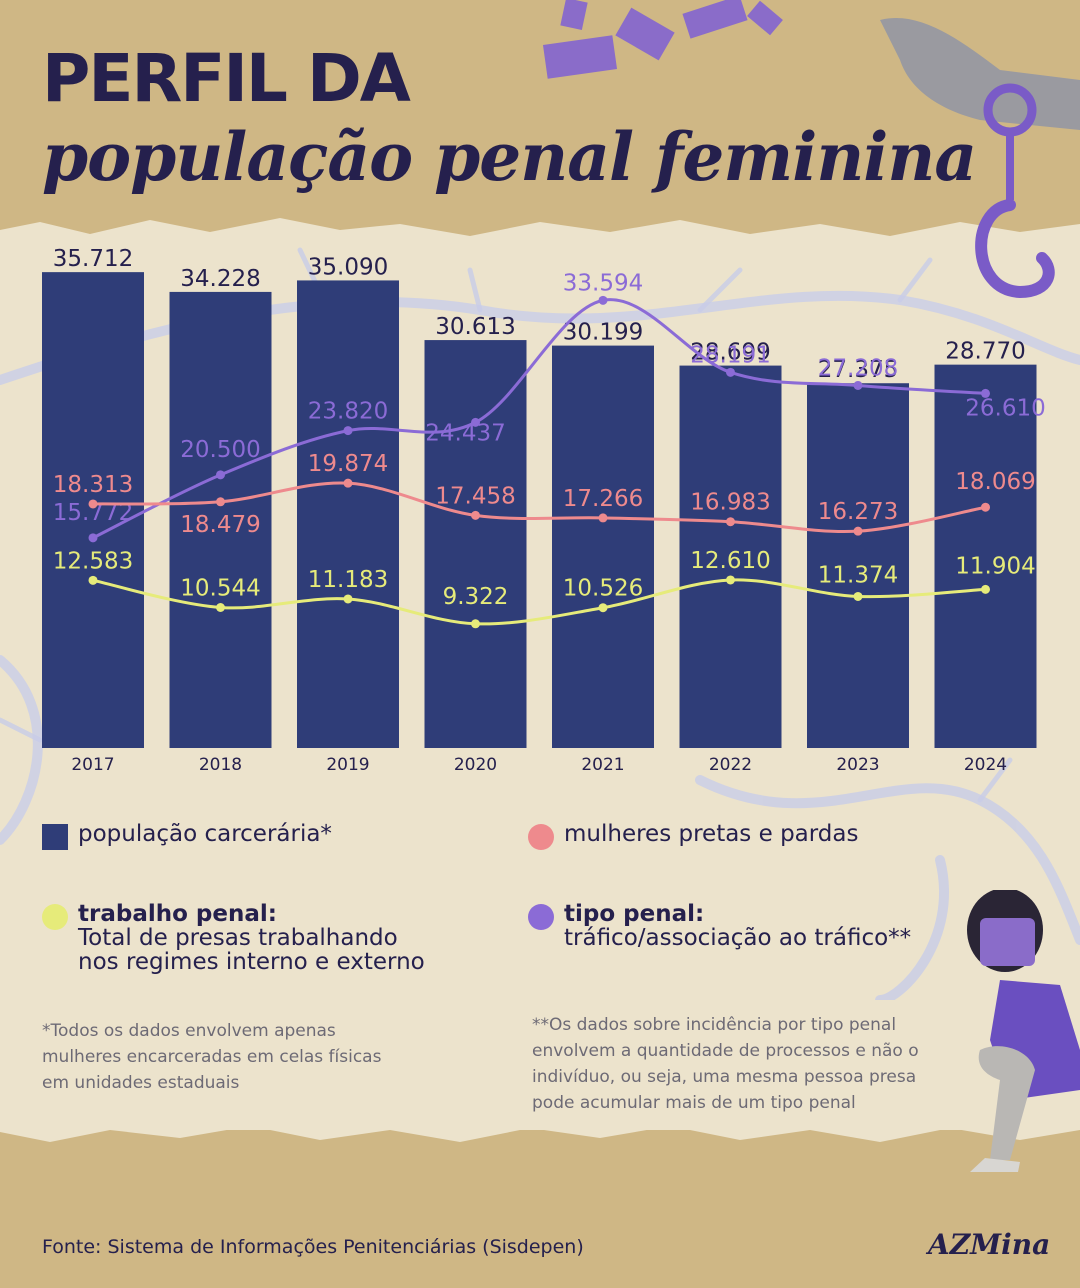 This screenshot has width=1080, height=1288. What do you see at coordinates (205, 834) in the screenshot?
I see `legend-label-populacao: população carcerária*` at bounding box center [205, 834].